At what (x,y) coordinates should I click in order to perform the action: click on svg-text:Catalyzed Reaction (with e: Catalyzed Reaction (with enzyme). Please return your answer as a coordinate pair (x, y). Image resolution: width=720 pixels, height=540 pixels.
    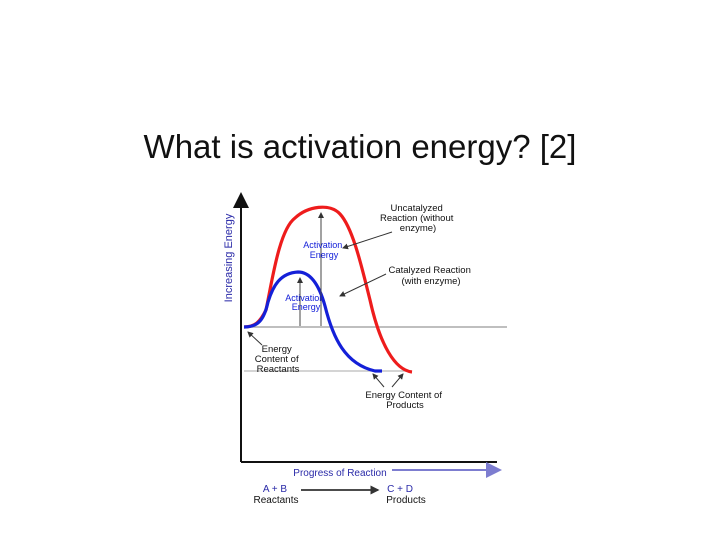
    Looking at the image, I should click on (430, 276).